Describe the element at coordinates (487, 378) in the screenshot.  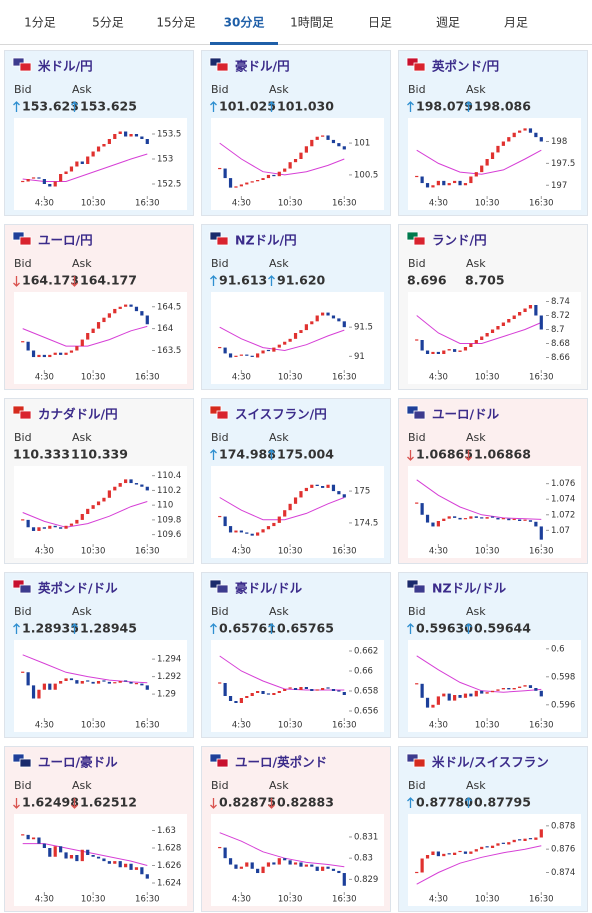
I see `x-tick-label: 10:30` at that location.